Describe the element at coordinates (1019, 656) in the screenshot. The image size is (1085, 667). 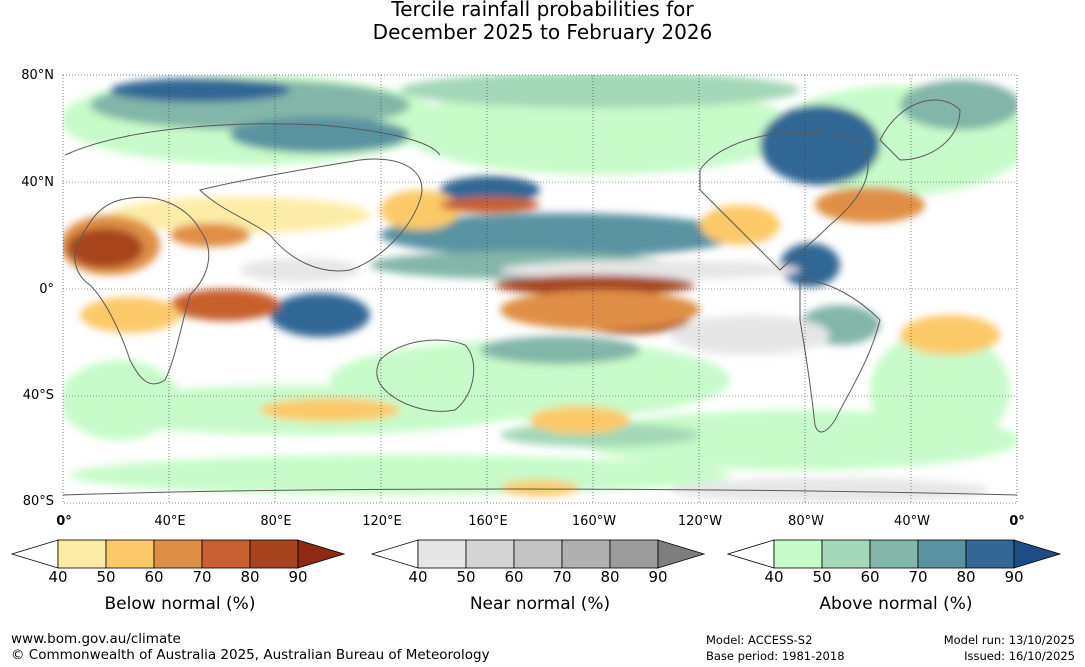
I see `footer-issued: Issued: 16/10/2025` at that location.